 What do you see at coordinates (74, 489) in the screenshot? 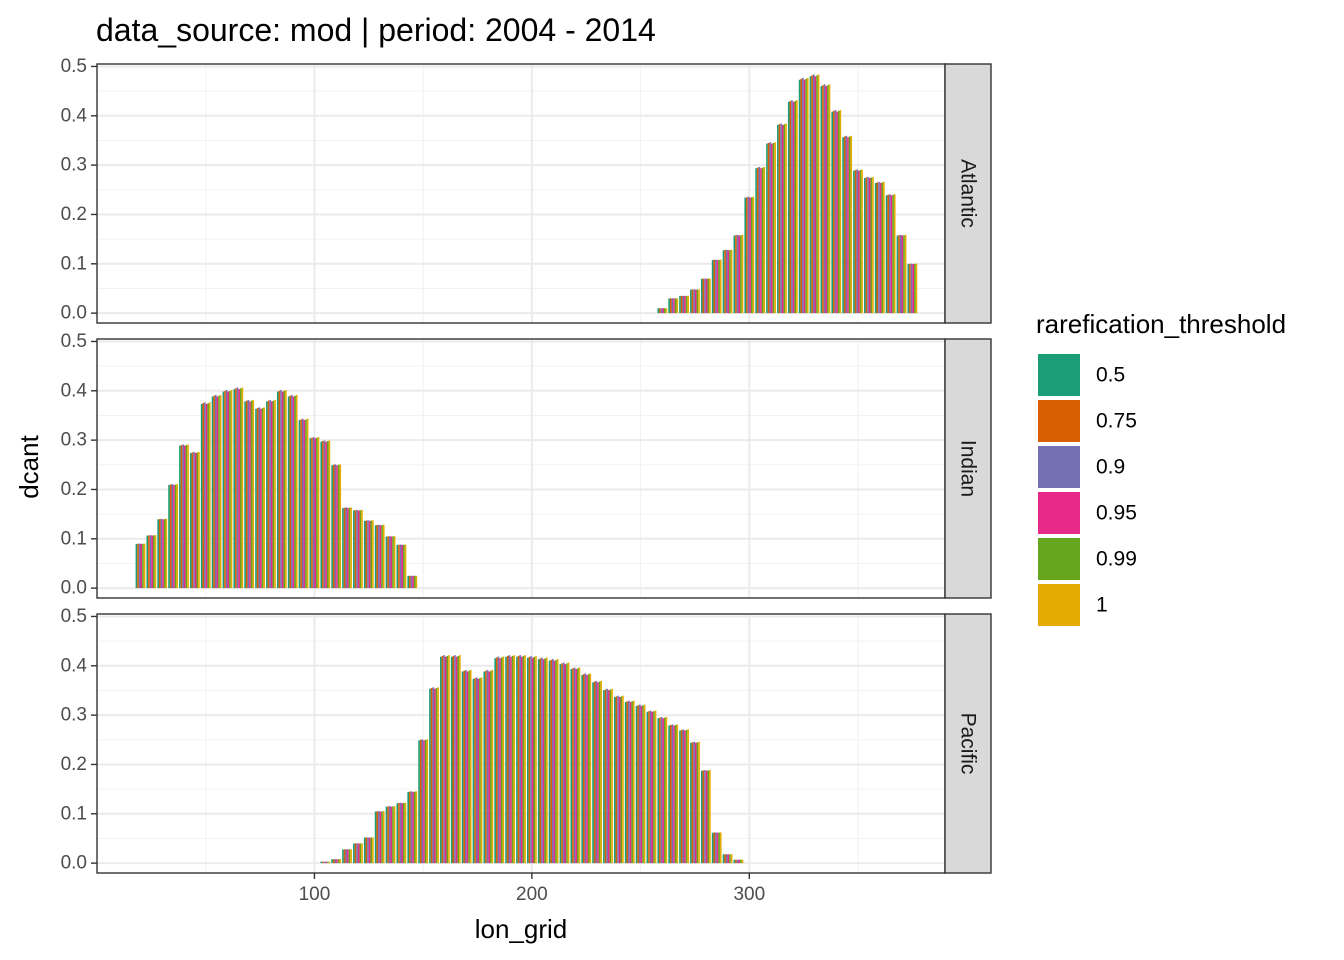
I see `y-tick-label: 0.2` at bounding box center [74, 489].